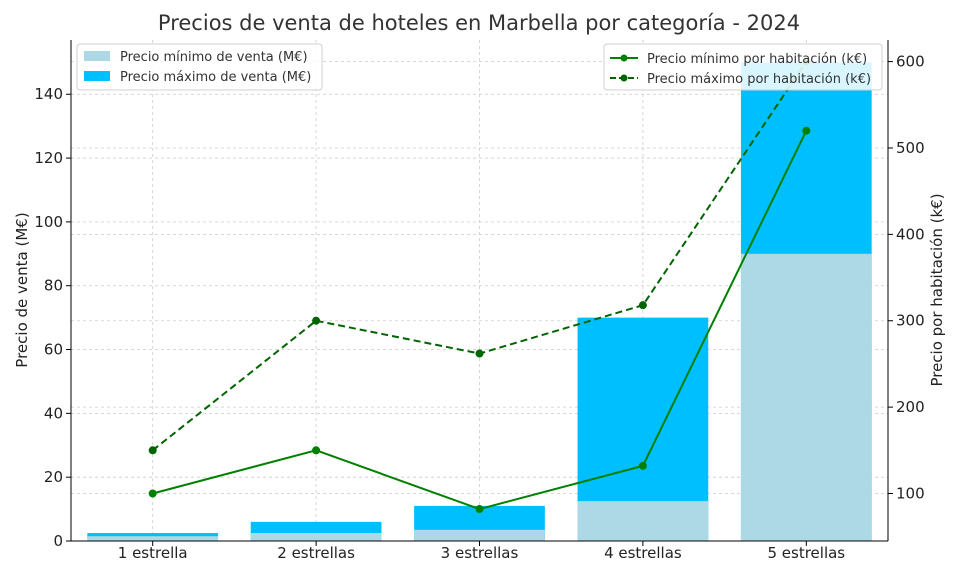 The width and height of the screenshot is (960, 576). What do you see at coordinates (757, 59) in the screenshot?
I see `legend-label-line-1: Precio mínimo por habitación (k€)` at bounding box center [757, 59].